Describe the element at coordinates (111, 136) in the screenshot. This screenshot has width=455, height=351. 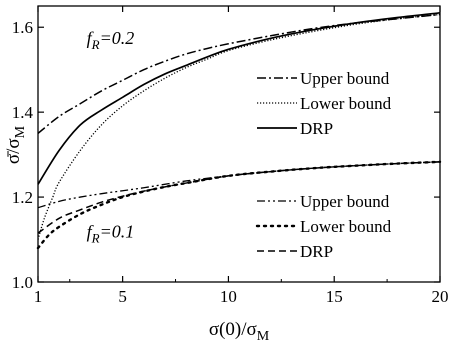
I see `annotation-layer: fR=0.2 fR=0.1` at that location.